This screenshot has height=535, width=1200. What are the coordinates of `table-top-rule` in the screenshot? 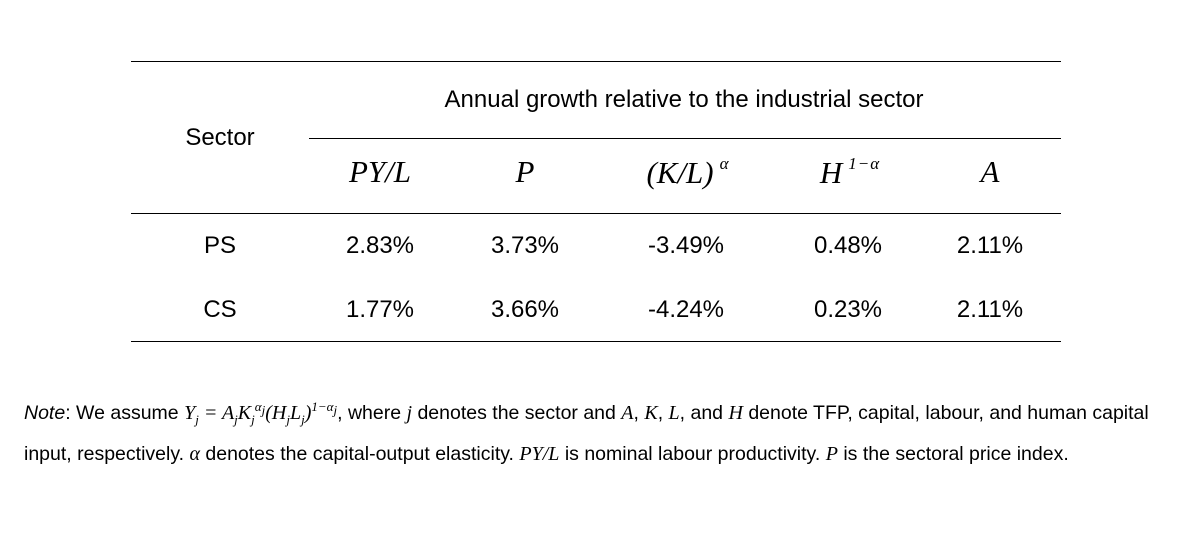 It's located at (596, 61).